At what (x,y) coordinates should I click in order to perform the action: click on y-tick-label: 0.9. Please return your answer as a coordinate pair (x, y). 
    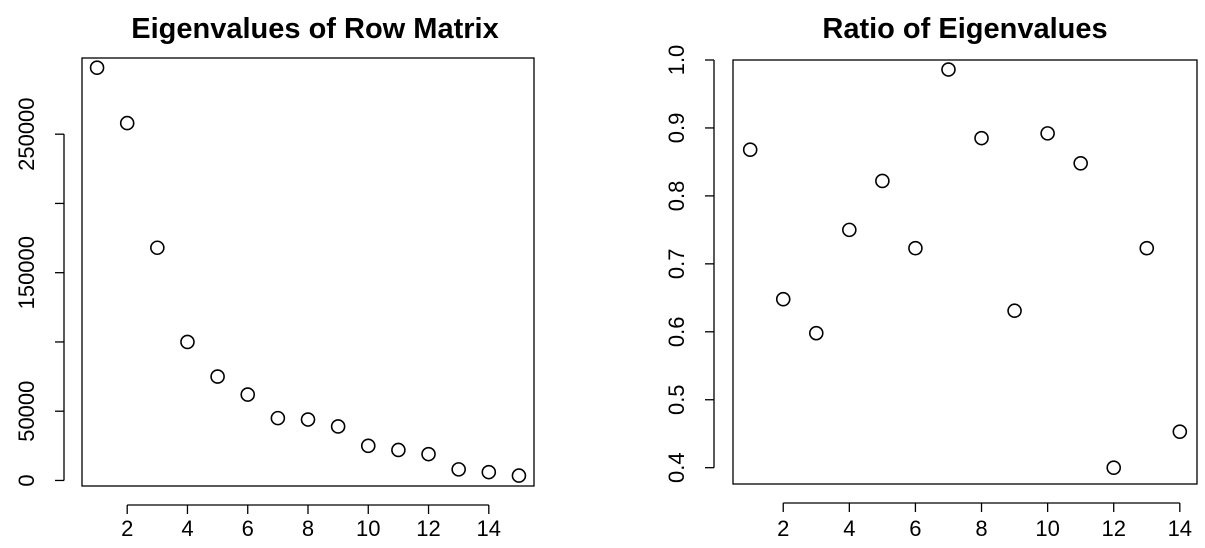
    Looking at the image, I should click on (676, 128).